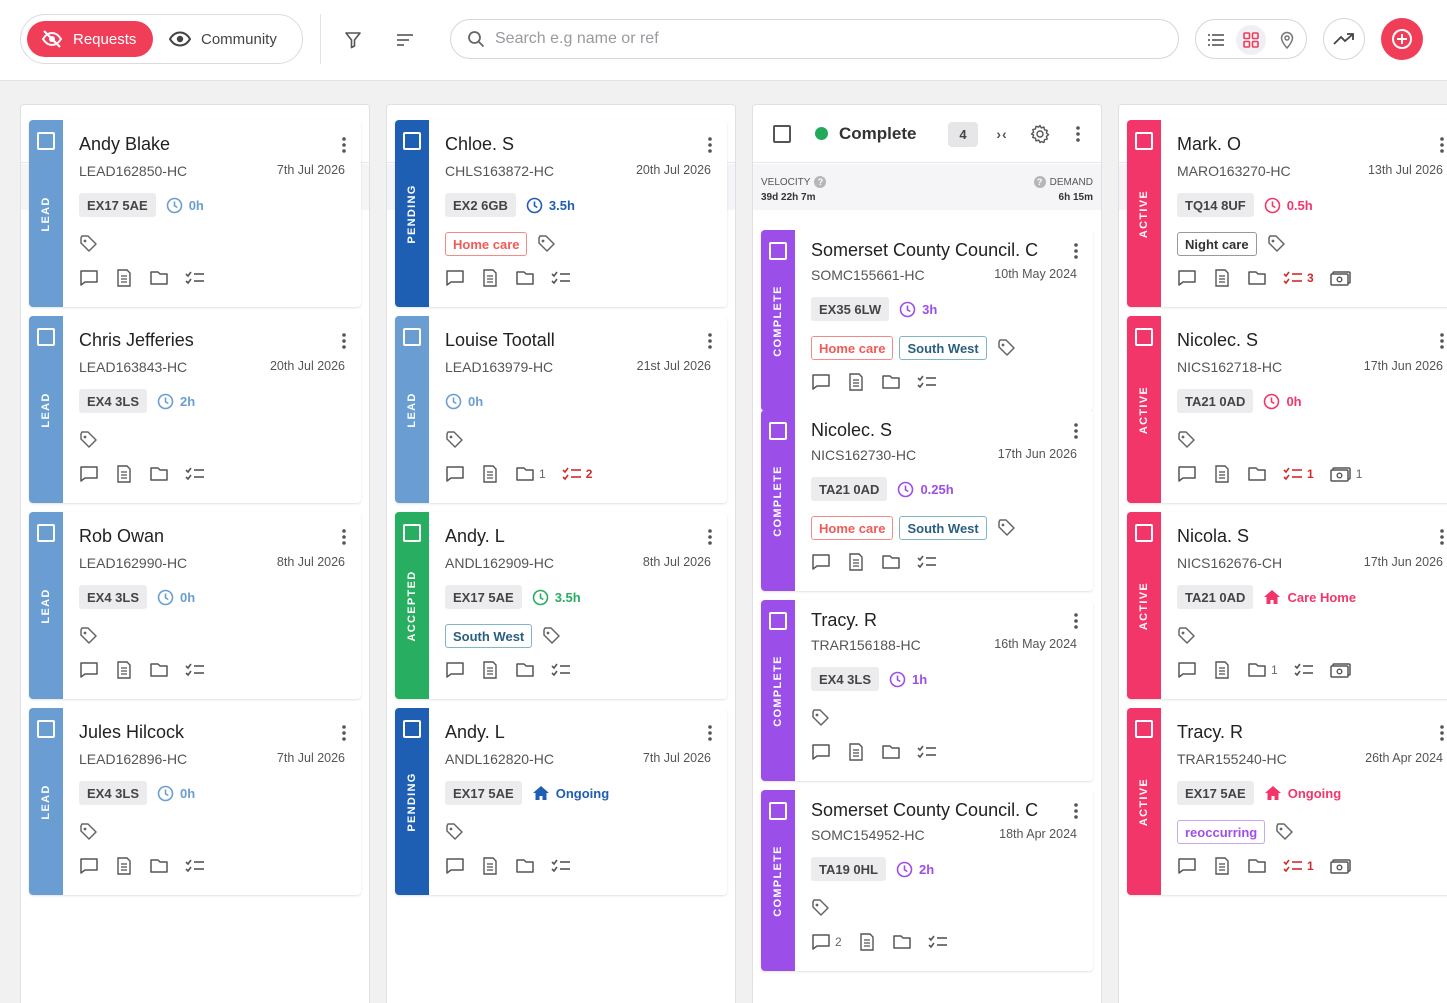 The height and width of the screenshot is (1003, 1447). I want to click on card-name: Rob Owan, so click(122, 536).